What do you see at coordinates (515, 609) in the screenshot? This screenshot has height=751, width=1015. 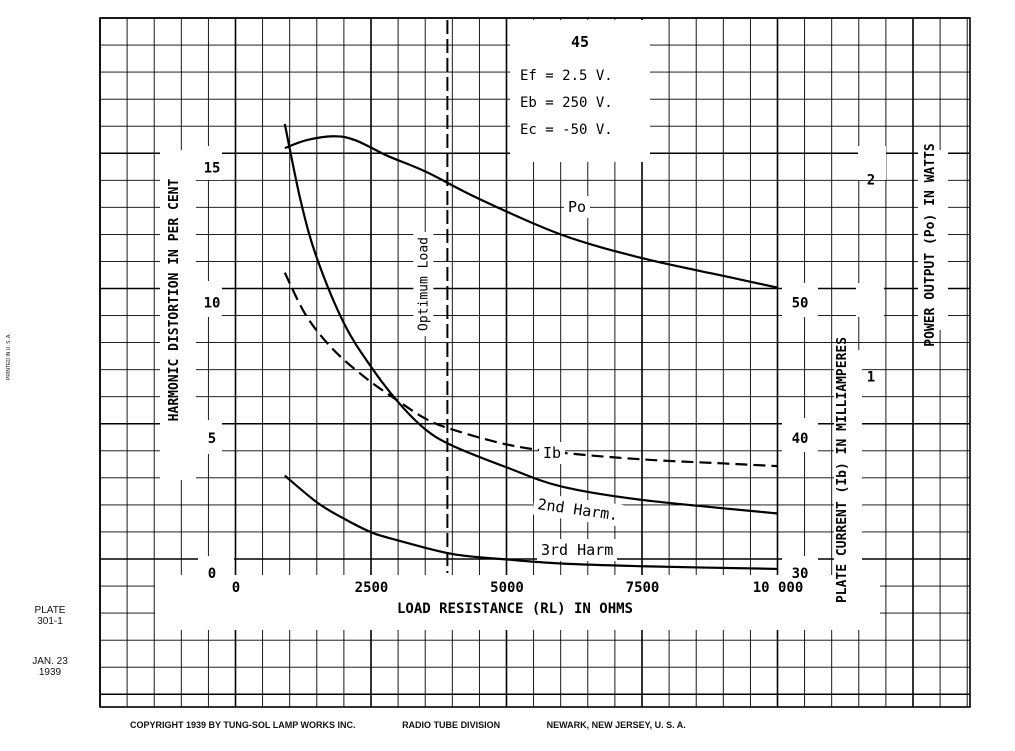 I see `x-axis-label: LOAD RESISTANCE (RL) IN OHMS` at bounding box center [515, 609].